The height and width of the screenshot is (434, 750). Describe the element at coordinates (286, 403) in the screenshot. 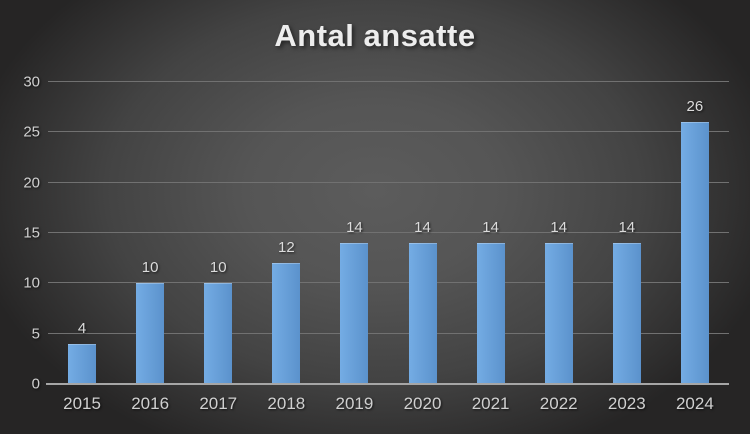

I see `x-tick-label-2018: 2018` at that location.